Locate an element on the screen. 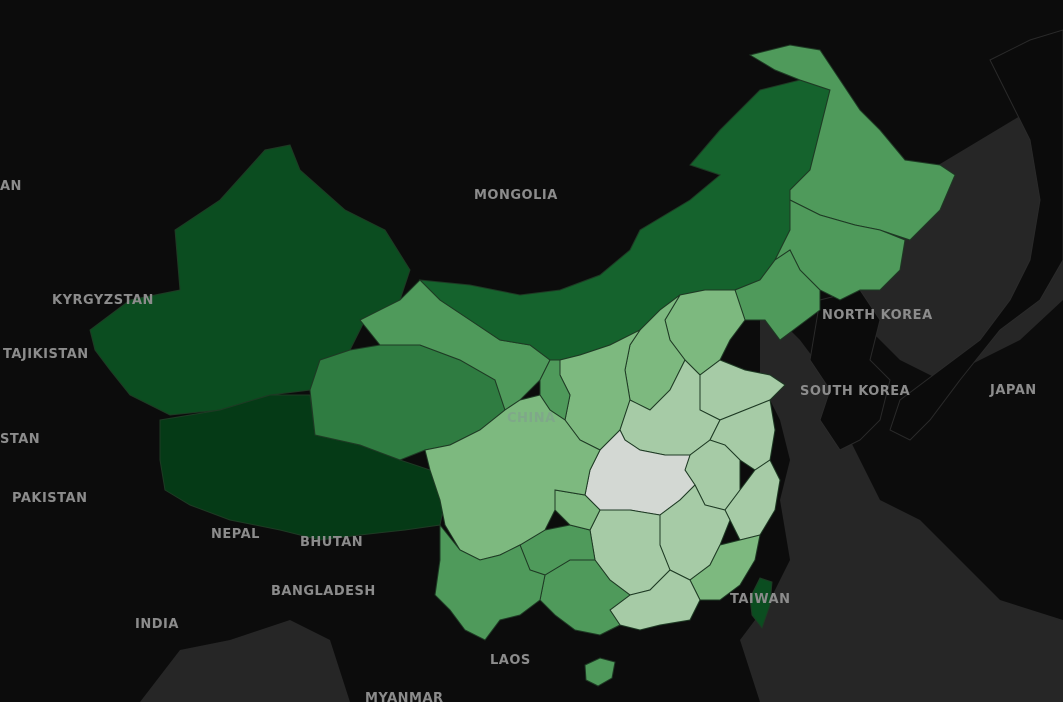 This screenshot has width=1063, height=702. label-laos: LAOS is located at coordinates (510, 660).